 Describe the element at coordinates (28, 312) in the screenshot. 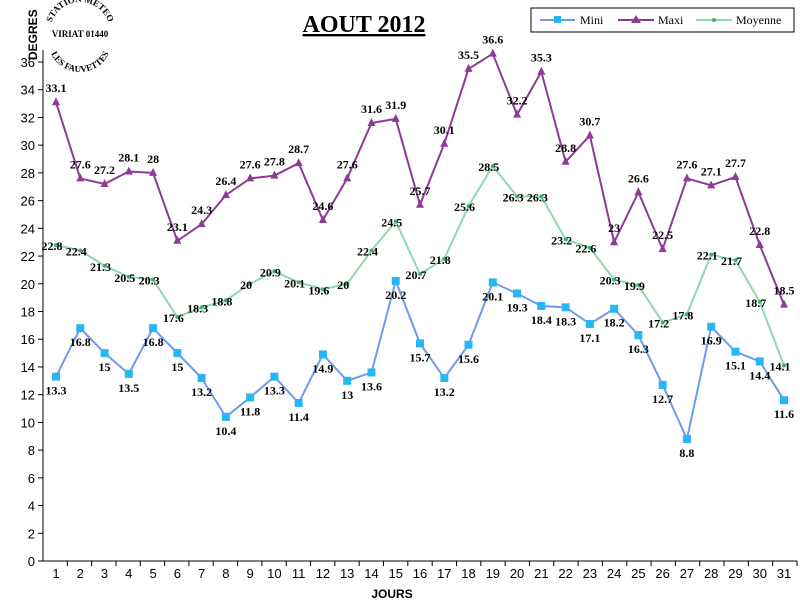

I see `y-tick-label: 18` at that location.